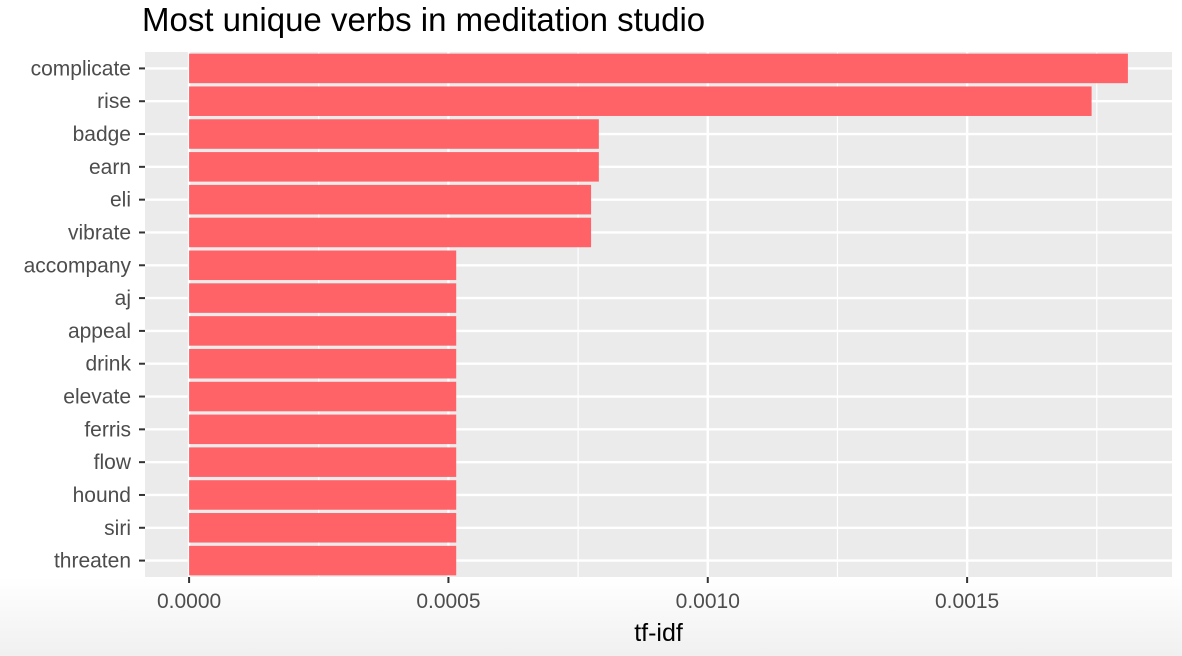 This screenshot has width=1182, height=656. Describe the element at coordinates (578, 595) in the screenshot. I see `x-axis: 0.0000 0.0005 0.0010 0.0015` at that location.